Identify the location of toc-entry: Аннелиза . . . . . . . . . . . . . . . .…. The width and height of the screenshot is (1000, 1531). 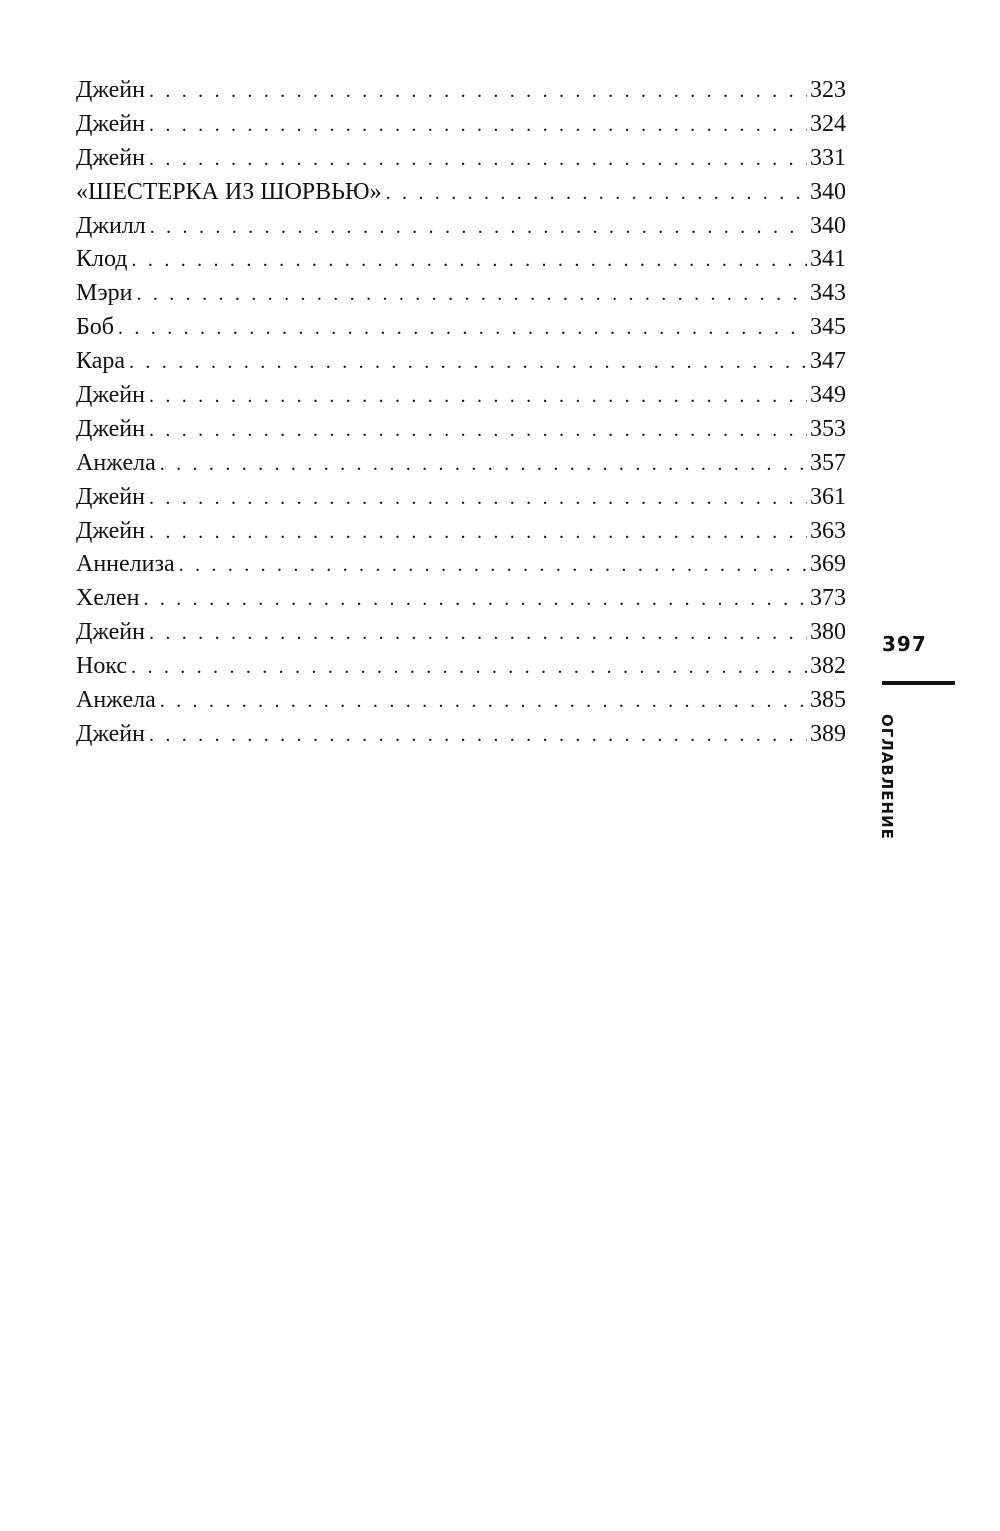
(461, 565).